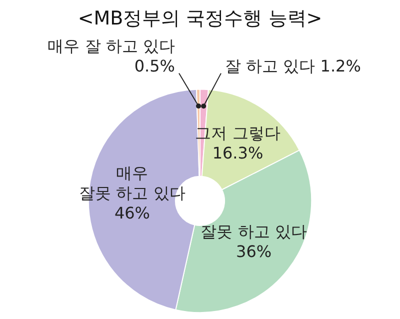 This screenshot has height=319, width=400. Describe the element at coordinates (293, 66) in the screenshot. I see `slice-label: 잘 하고 있다 1.2%` at that location.